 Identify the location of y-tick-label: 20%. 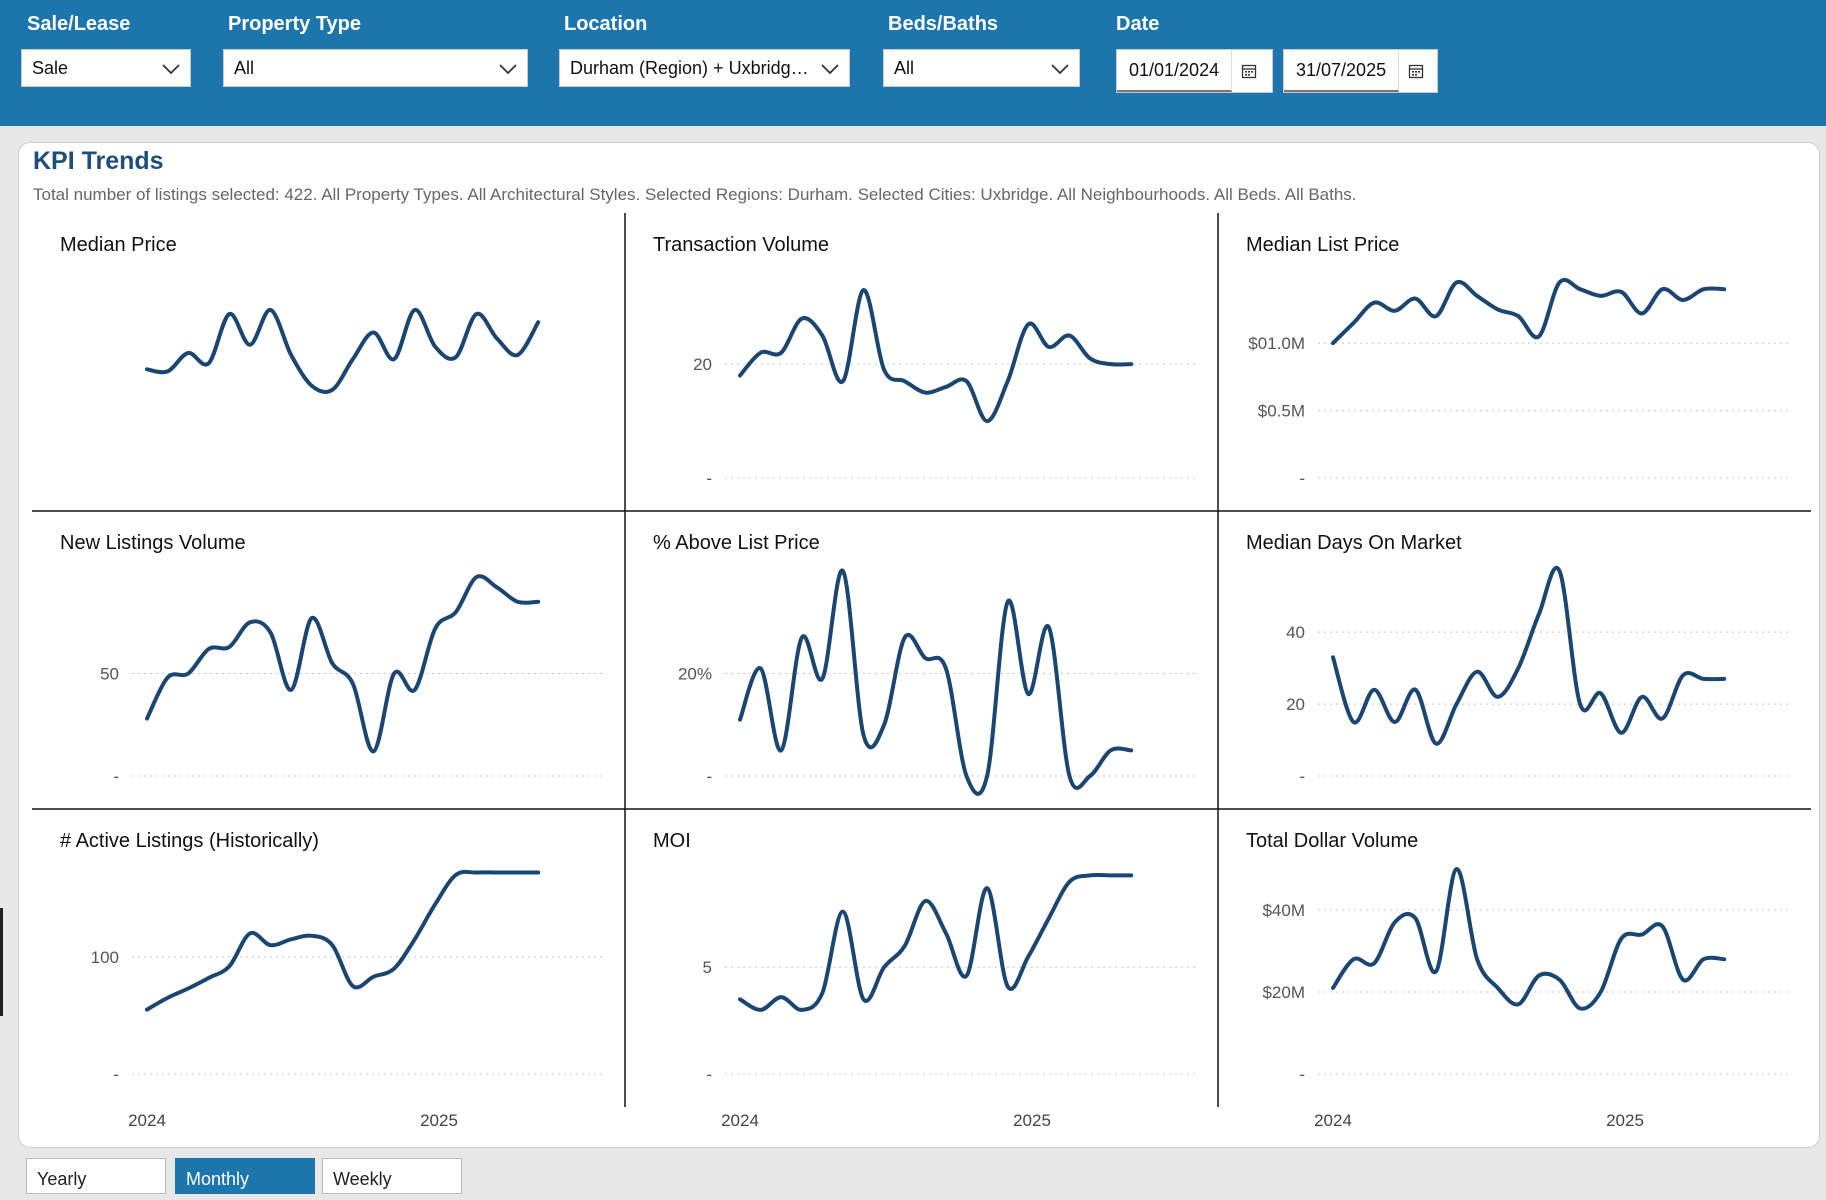
(695, 674).